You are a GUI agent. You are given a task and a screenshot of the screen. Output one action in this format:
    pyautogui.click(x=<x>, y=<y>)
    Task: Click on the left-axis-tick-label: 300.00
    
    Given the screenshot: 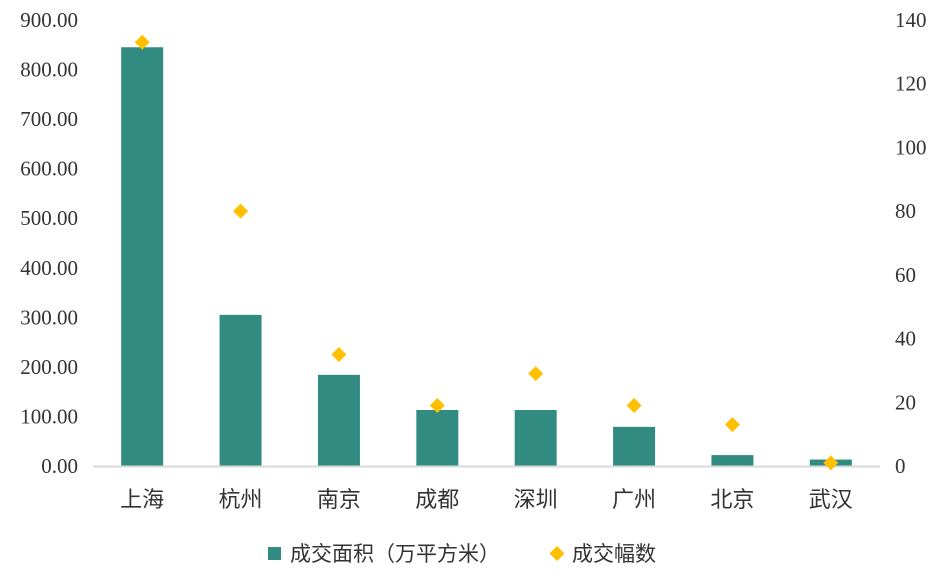 What is the action you would take?
    pyautogui.click(x=49, y=317)
    